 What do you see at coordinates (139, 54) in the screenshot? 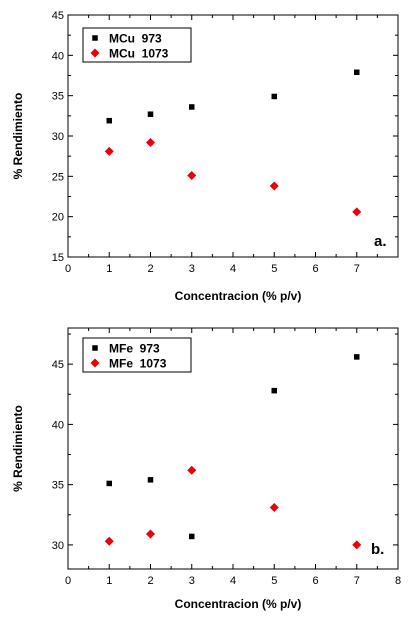
I see `legend-label: MCu 1073` at bounding box center [139, 54].